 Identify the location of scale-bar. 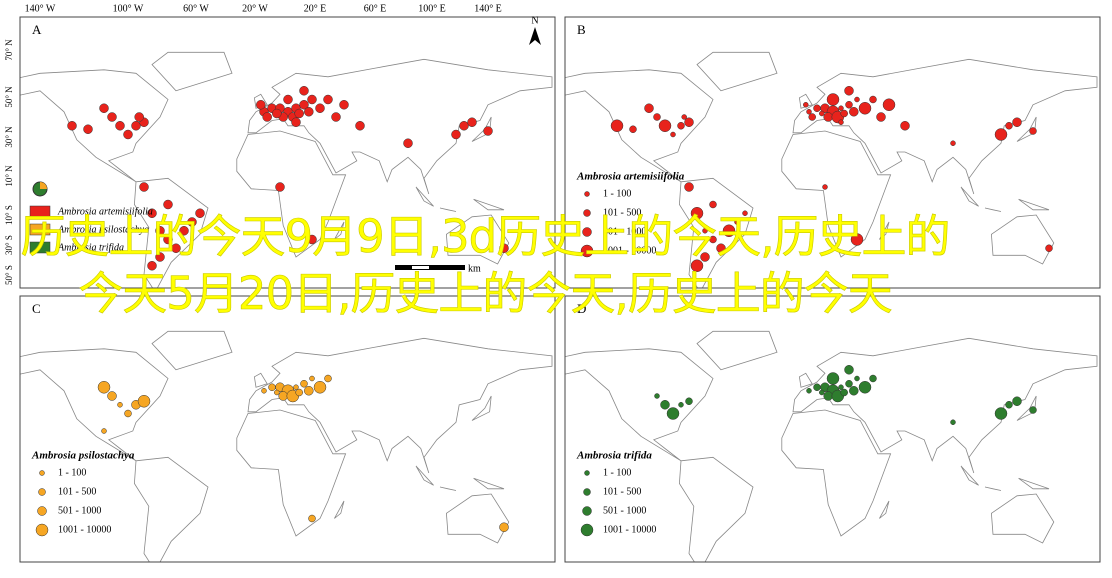
(430, 267).